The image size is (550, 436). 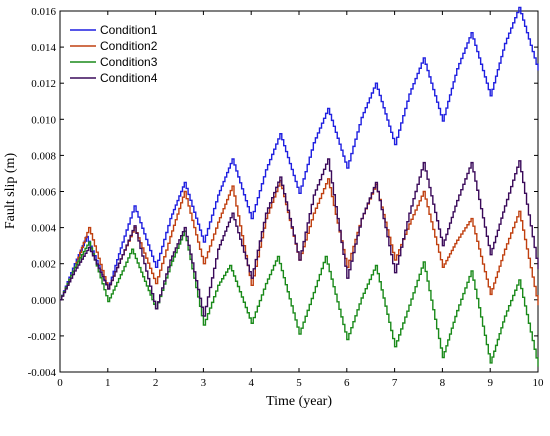 What do you see at coordinates (43, 156) in the screenshot?
I see `y-tick-label: 0.008` at bounding box center [43, 156].